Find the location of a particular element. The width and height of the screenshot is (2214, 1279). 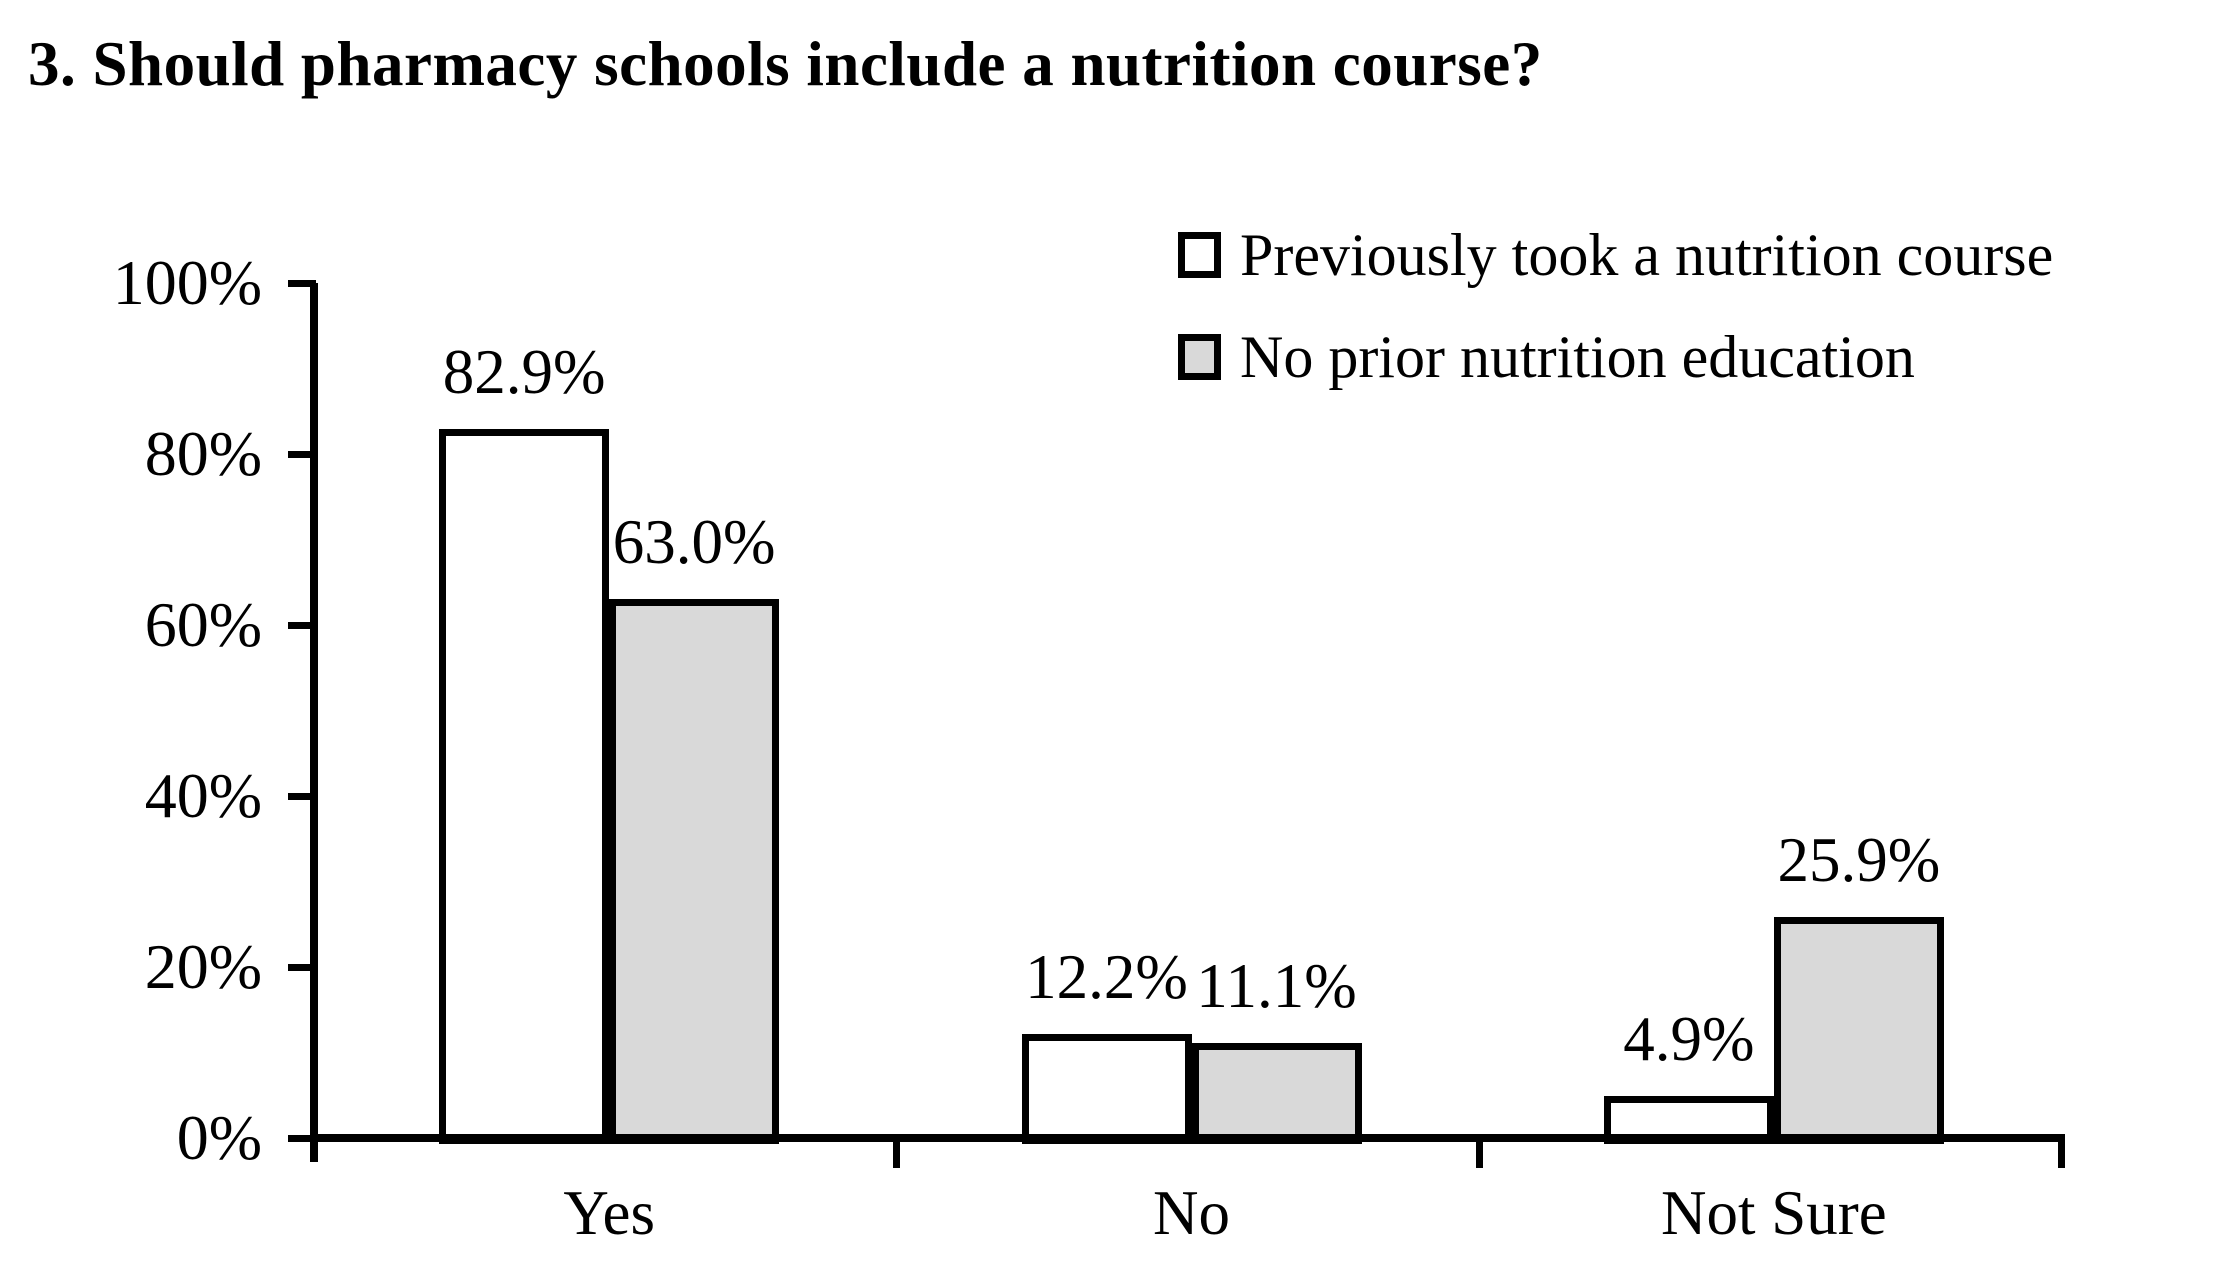

y-tick-label: 0% is located at coordinates (219, 1137).